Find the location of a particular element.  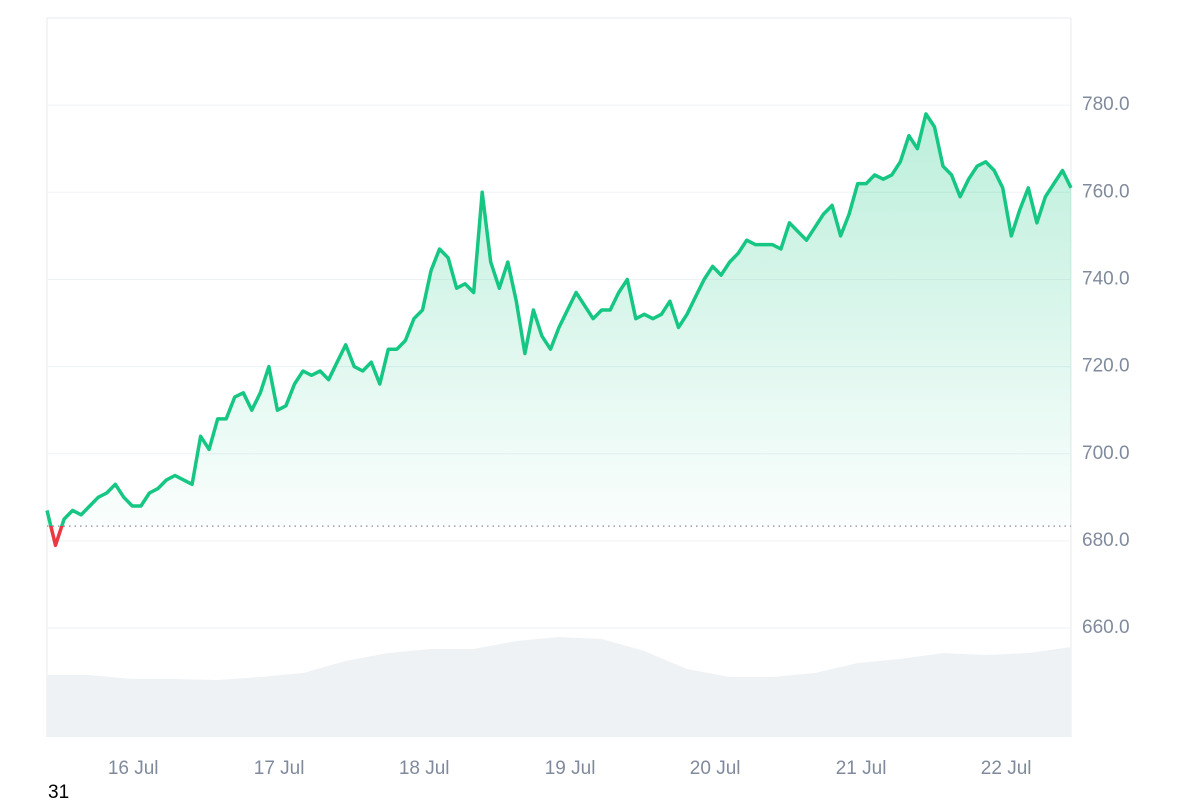

y-tick-label: 740.0 is located at coordinates (1106, 278).